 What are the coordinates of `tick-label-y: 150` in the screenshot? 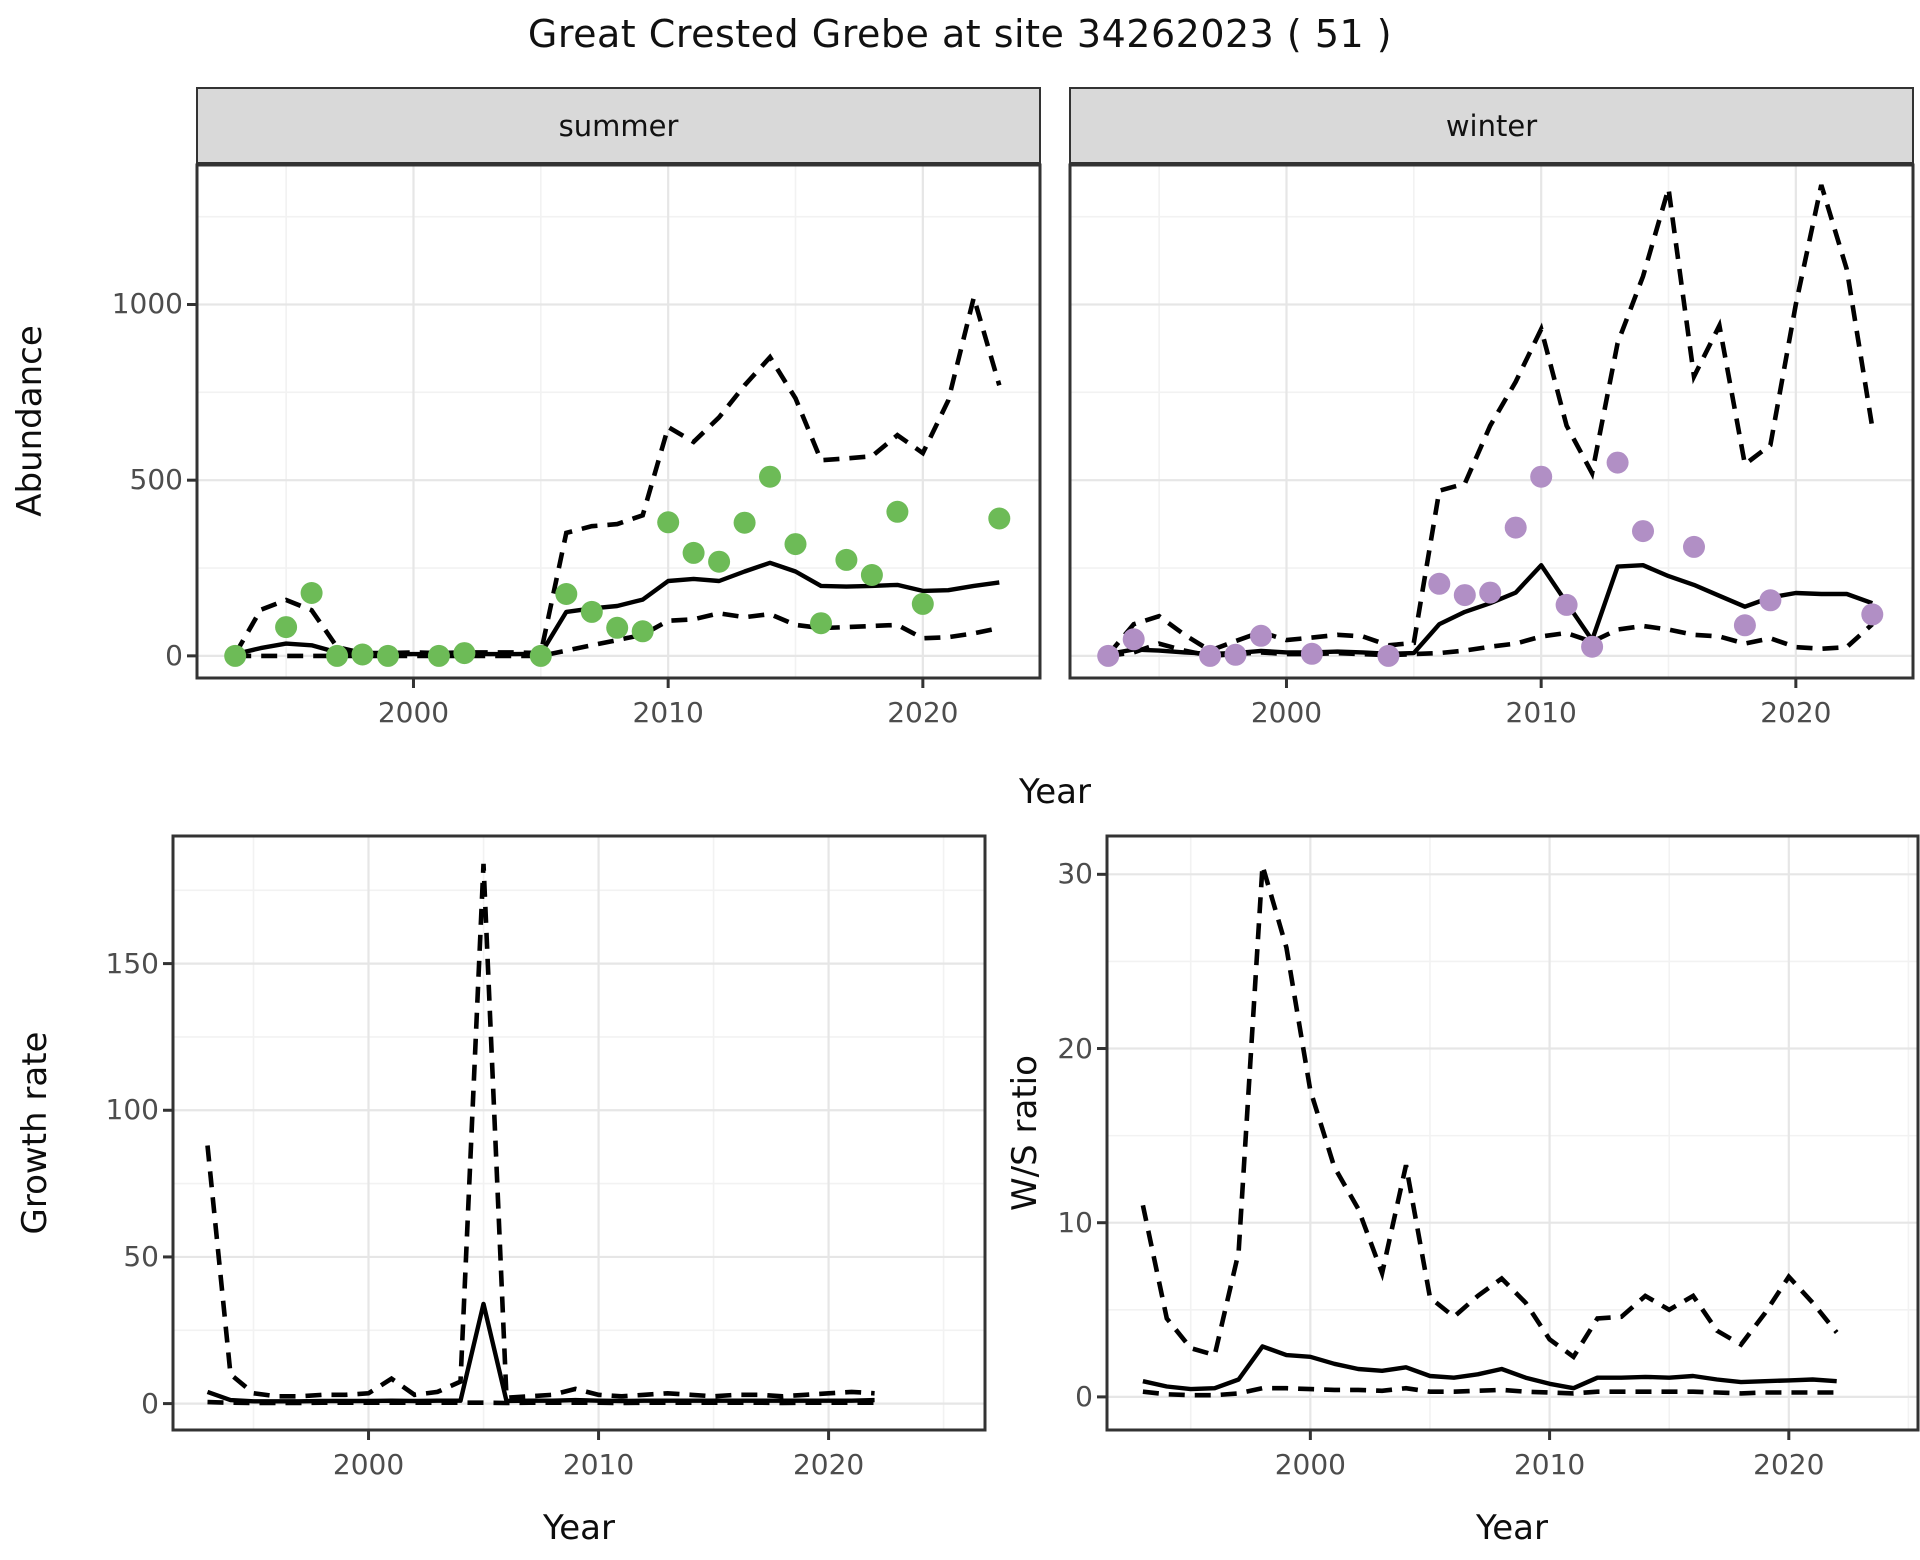 It's located at (132, 963).